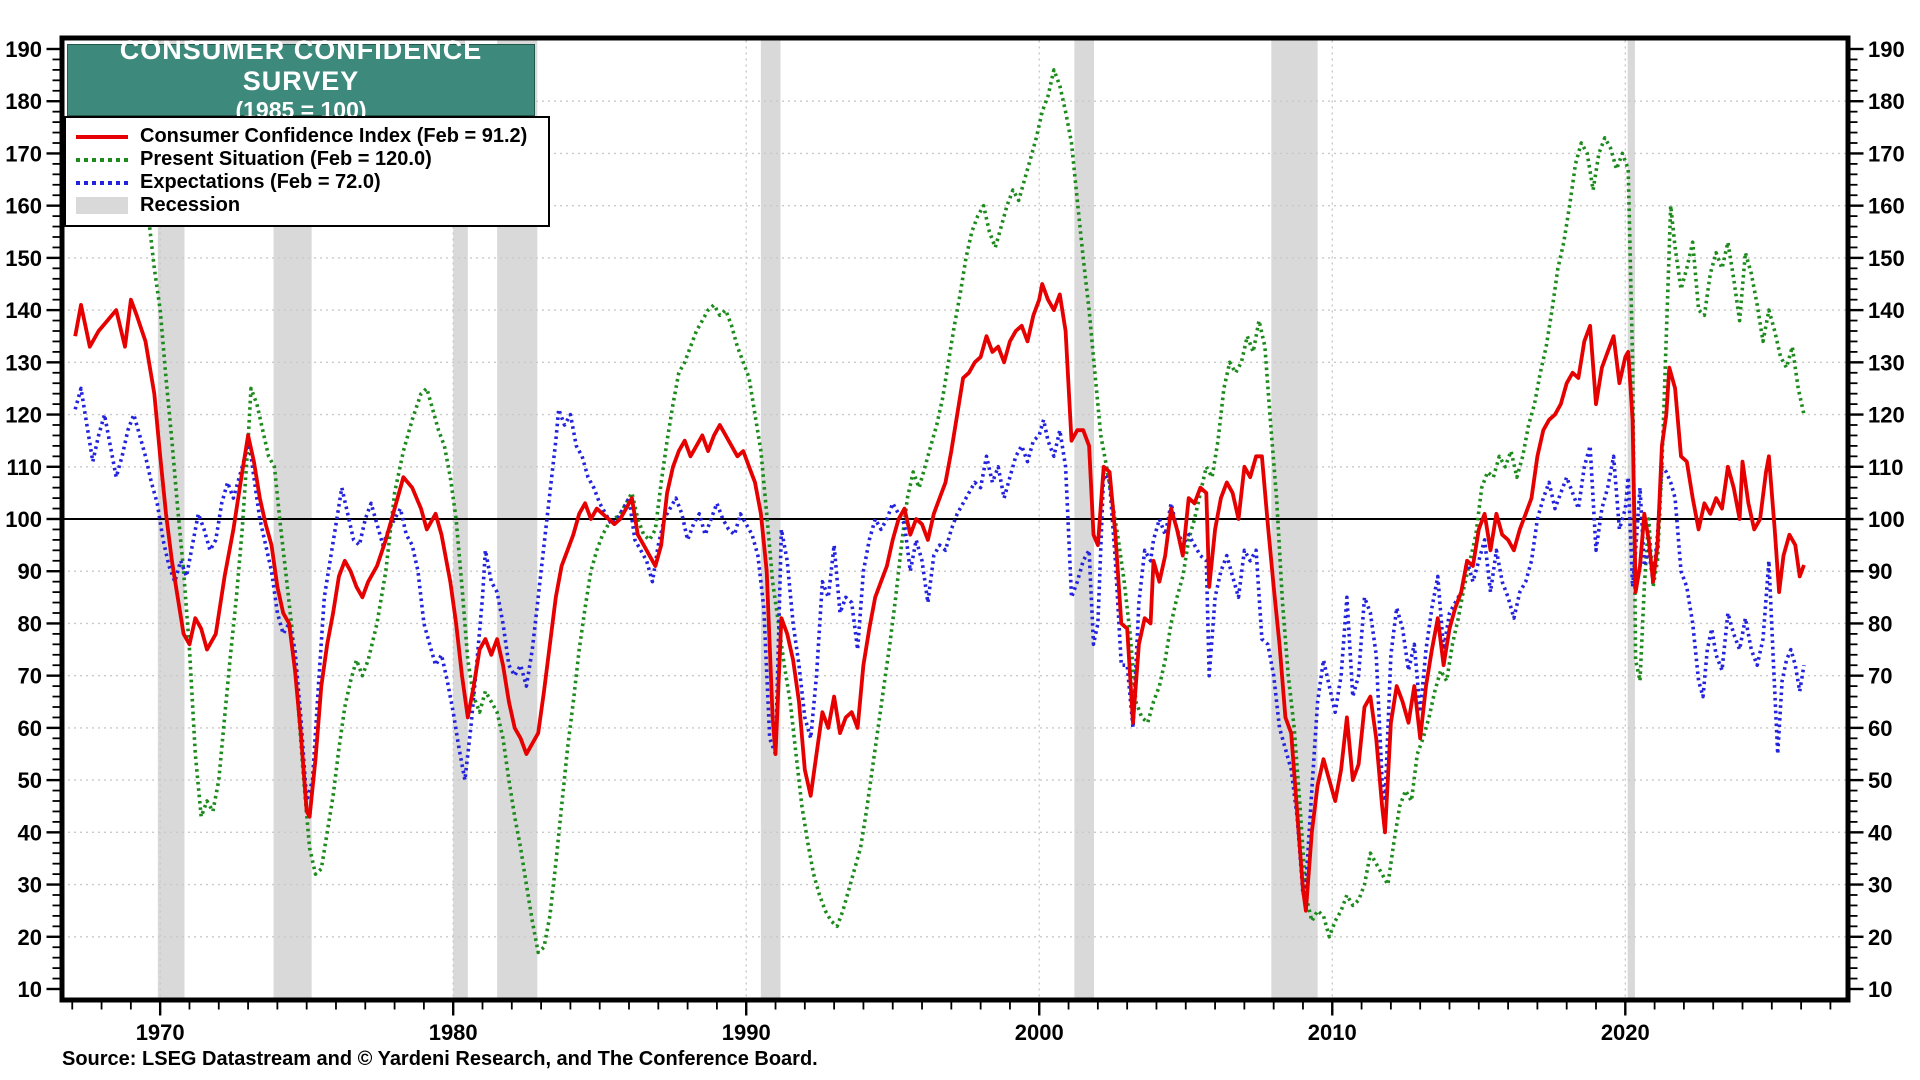  I want to click on legend-label: Present Situation (Feb = 120.0), so click(286, 159).